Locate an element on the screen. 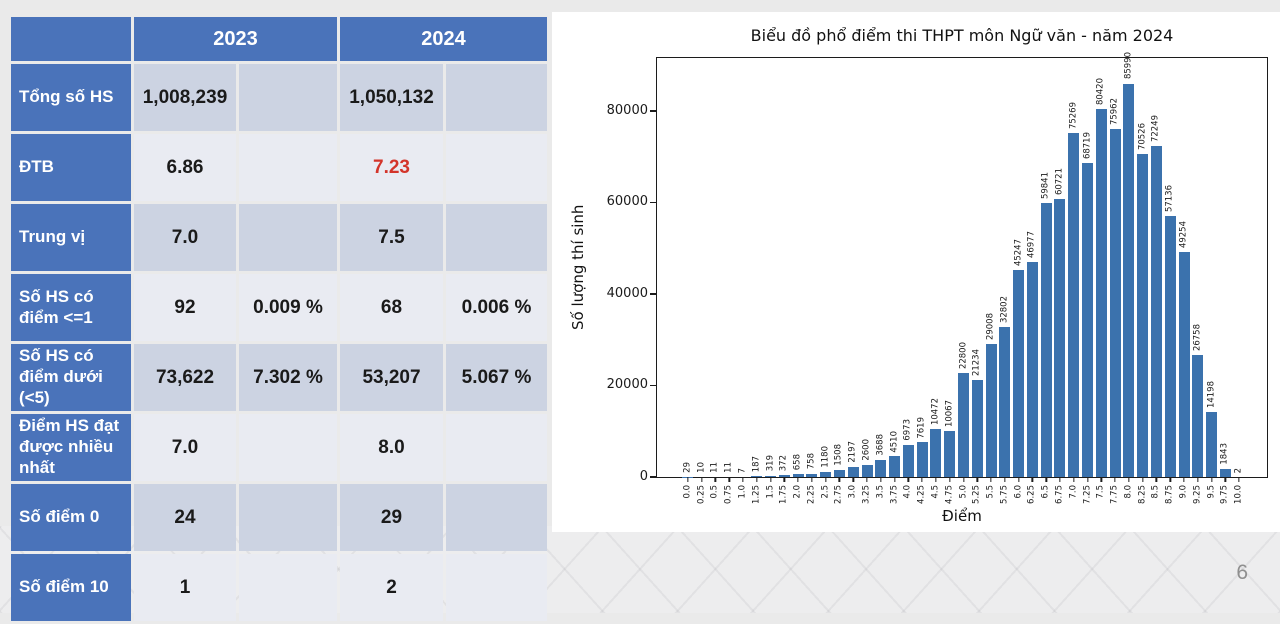 The height and width of the screenshot is (624, 1280). row-label: Số HS có điểm dưới (<5) is located at coordinates (71, 377).